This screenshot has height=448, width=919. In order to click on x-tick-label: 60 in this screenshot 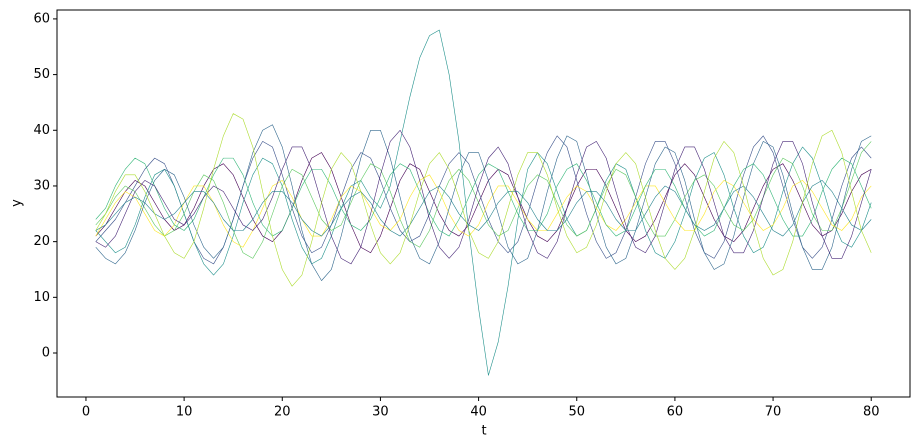, I will do `click(675, 412)`.